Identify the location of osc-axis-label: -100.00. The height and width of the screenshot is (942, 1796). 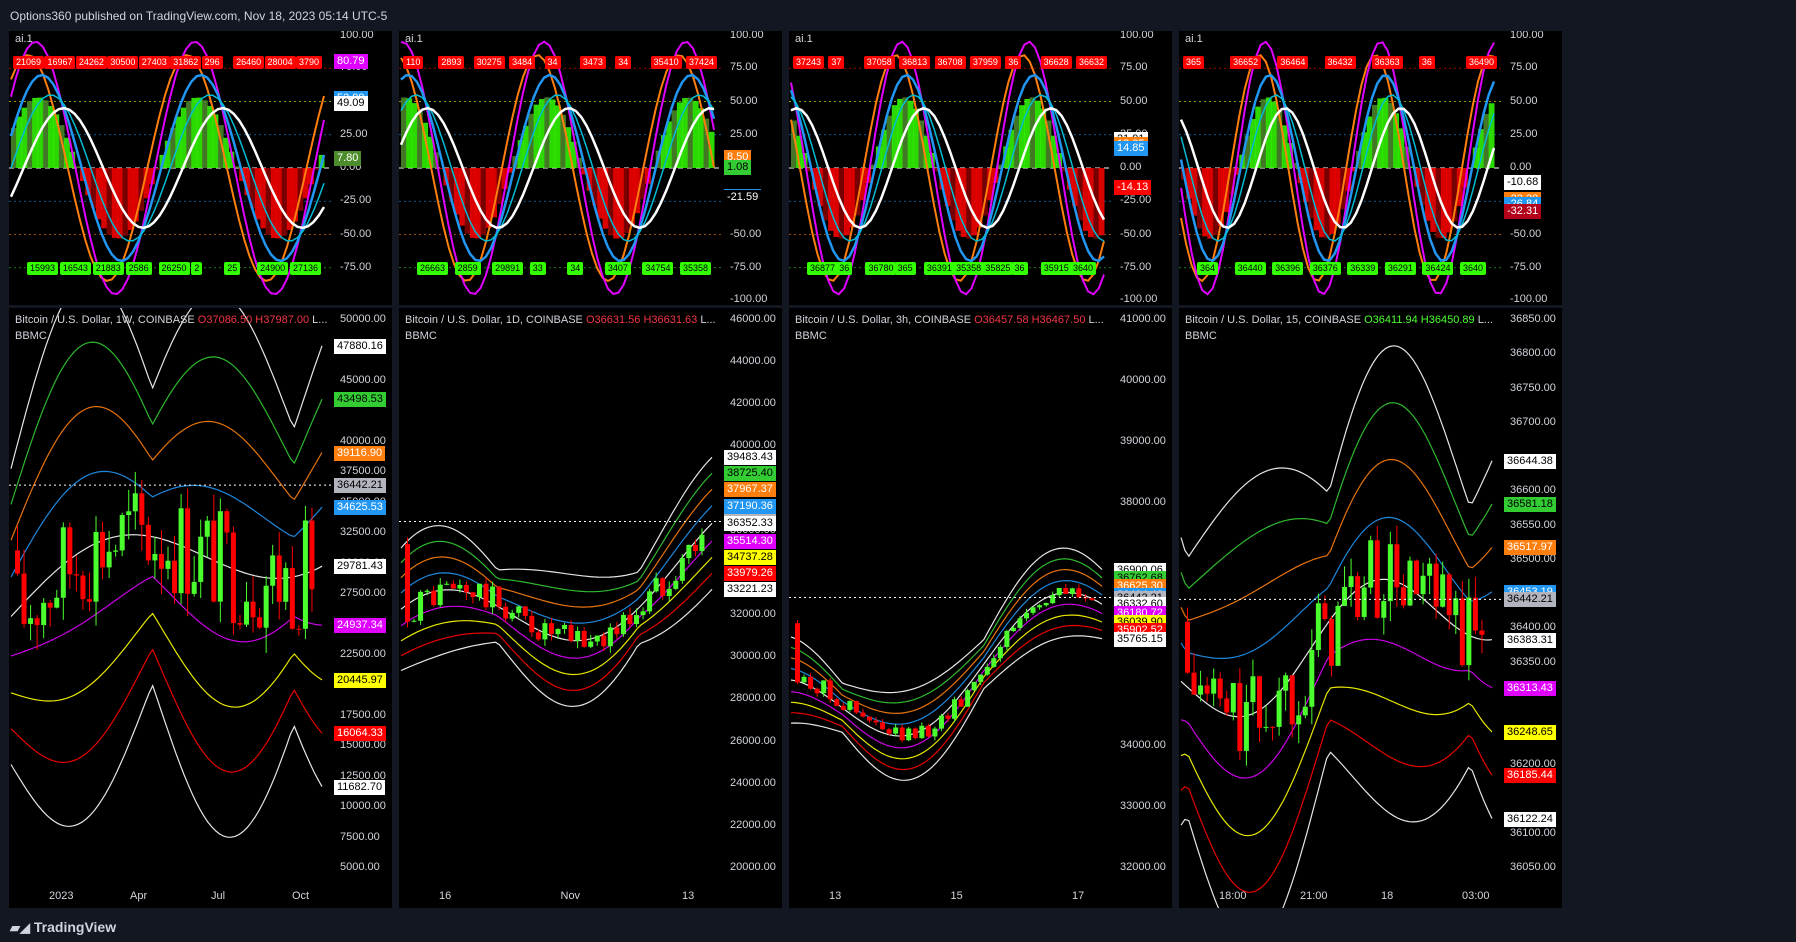
(749, 299).